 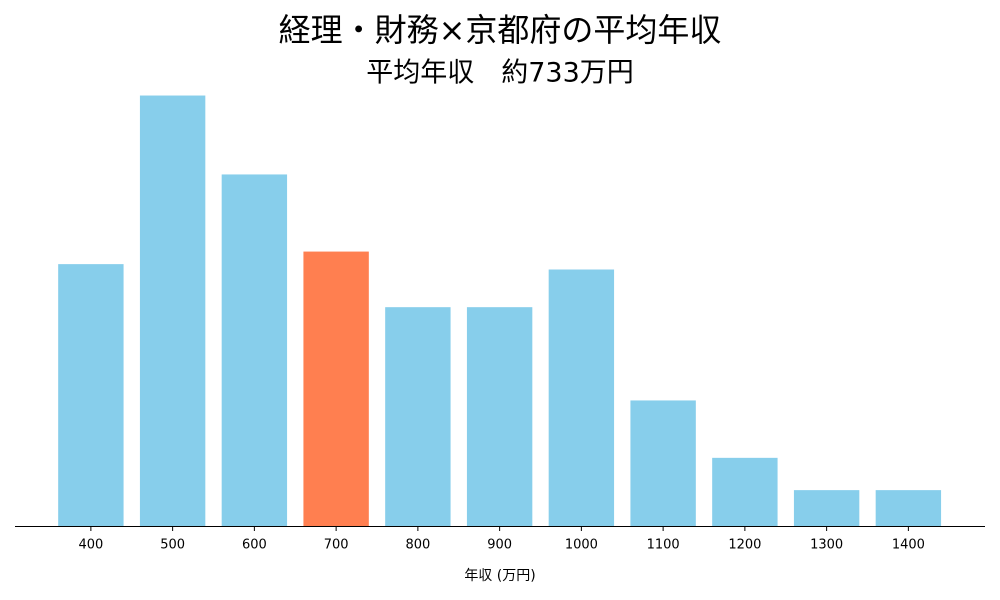 I want to click on chart-title: 経理・財務×京都府の平均年収, so click(x=500, y=30).